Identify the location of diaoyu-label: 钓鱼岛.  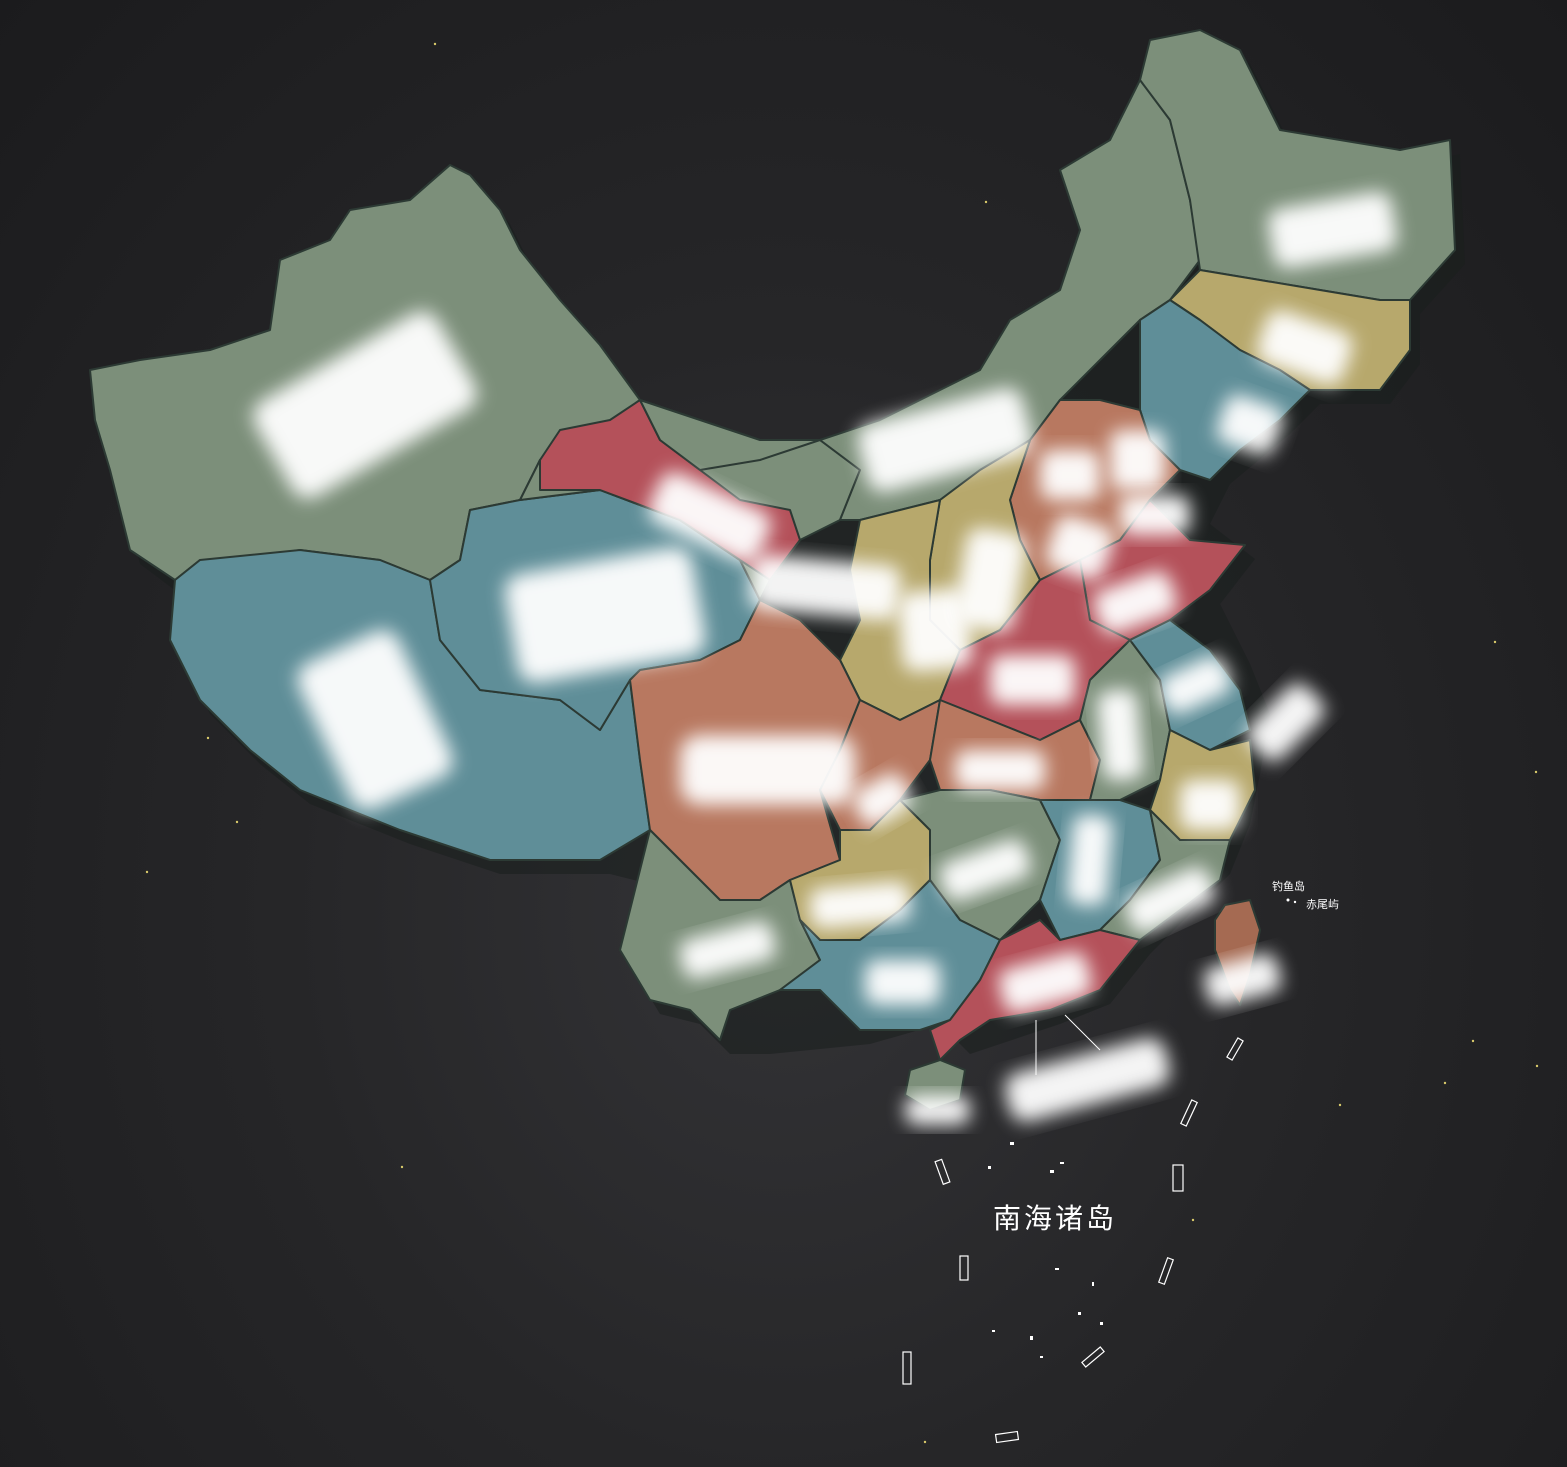
(1288, 886).